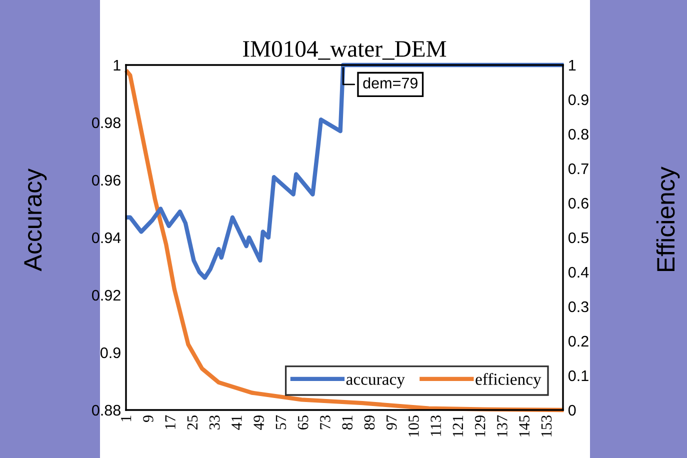  I want to click on x-tick-label: 17, so click(170, 422).